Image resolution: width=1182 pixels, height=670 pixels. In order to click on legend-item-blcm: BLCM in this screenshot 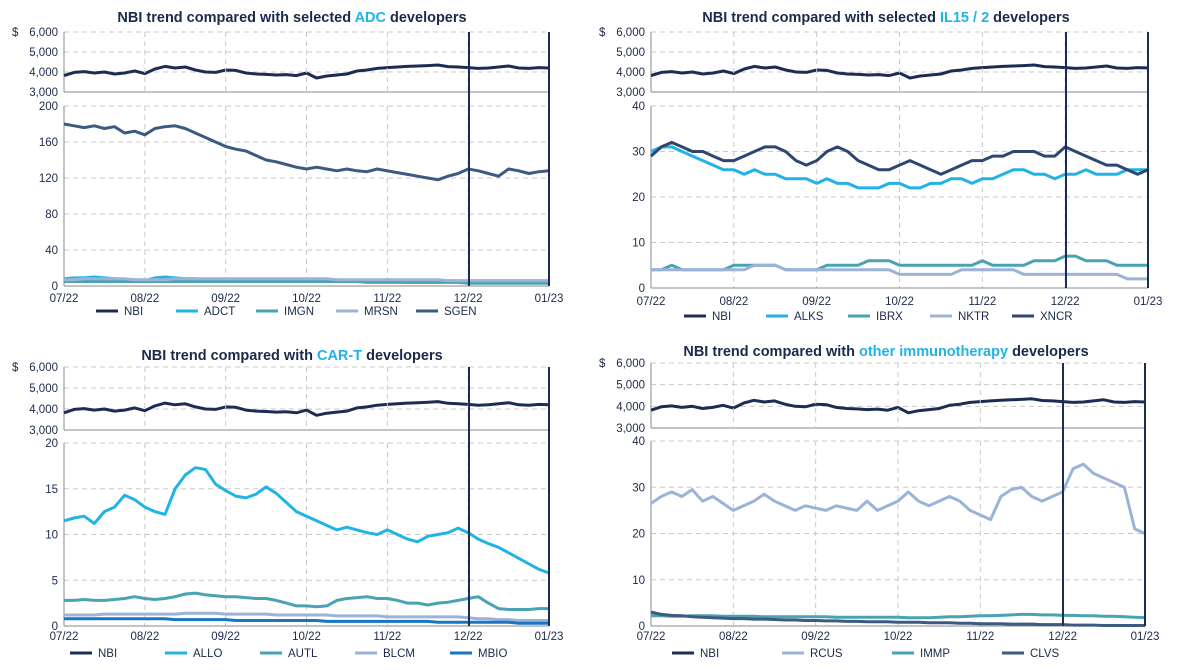, I will do `click(385, 654)`.